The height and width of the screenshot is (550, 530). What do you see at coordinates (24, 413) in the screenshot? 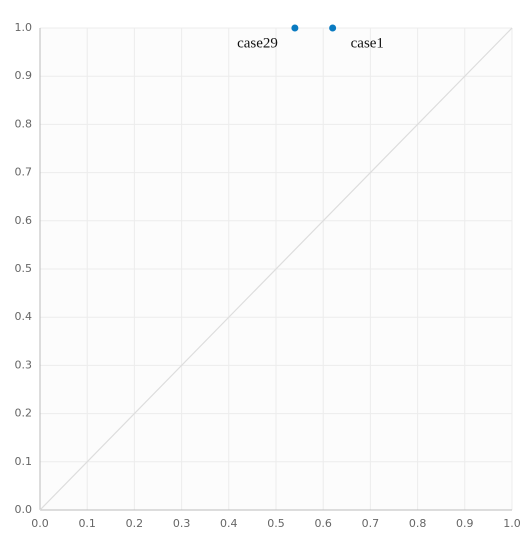
I see `y-tick-label: 0.2` at bounding box center [24, 413].